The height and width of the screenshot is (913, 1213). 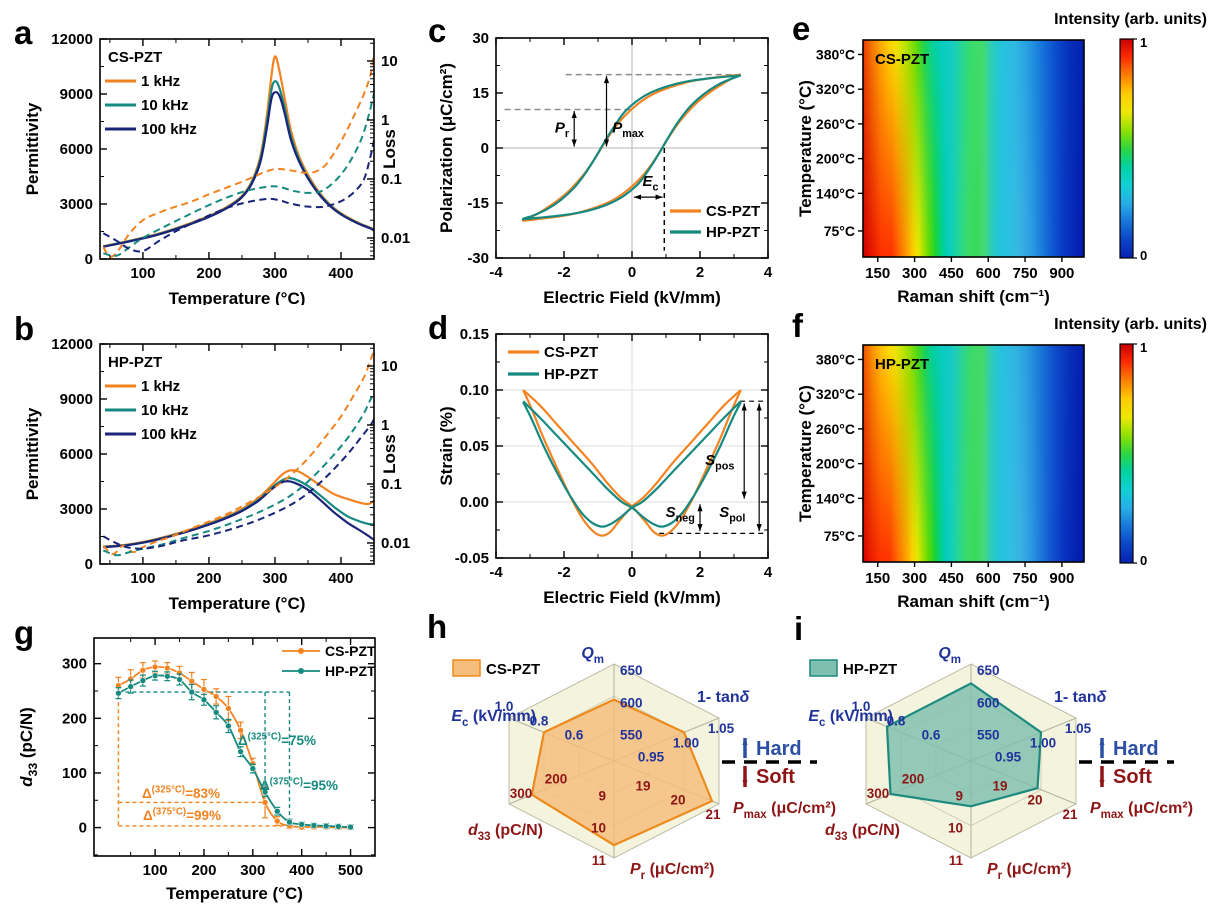 I want to click on y2-axis-title: Loss, so click(x=389, y=454).